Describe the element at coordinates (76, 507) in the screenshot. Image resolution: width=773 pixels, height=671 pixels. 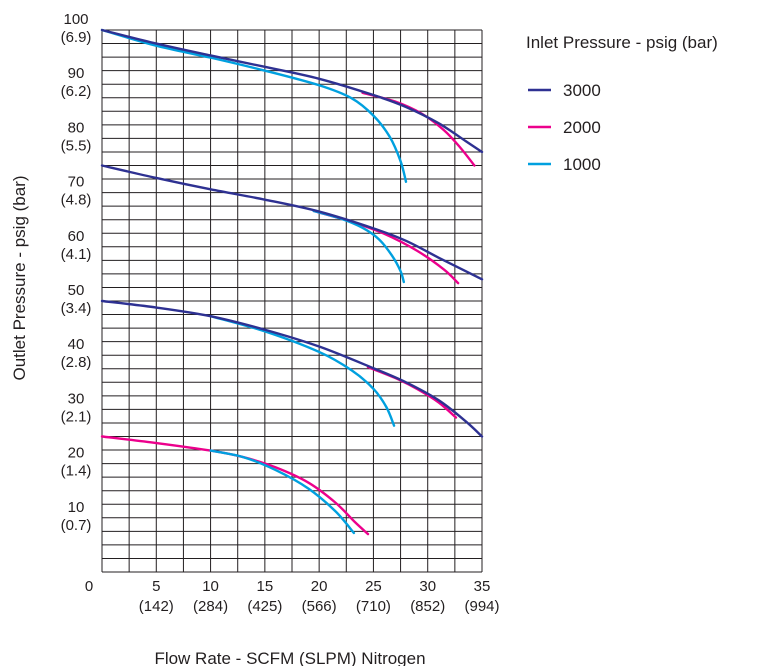
I see `y-tick-label: 10` at that location.